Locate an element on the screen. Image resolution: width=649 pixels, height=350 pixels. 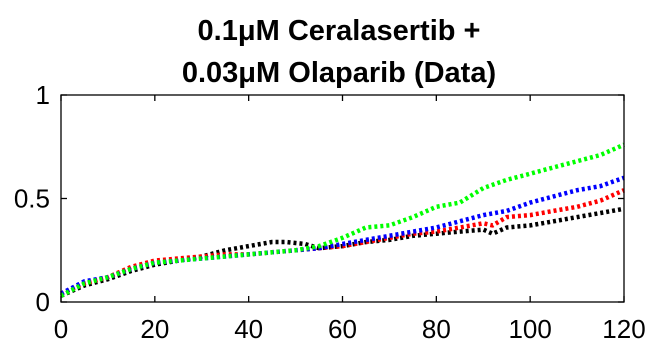
x-tick-label: 0 is located at coordinates (61, 329).